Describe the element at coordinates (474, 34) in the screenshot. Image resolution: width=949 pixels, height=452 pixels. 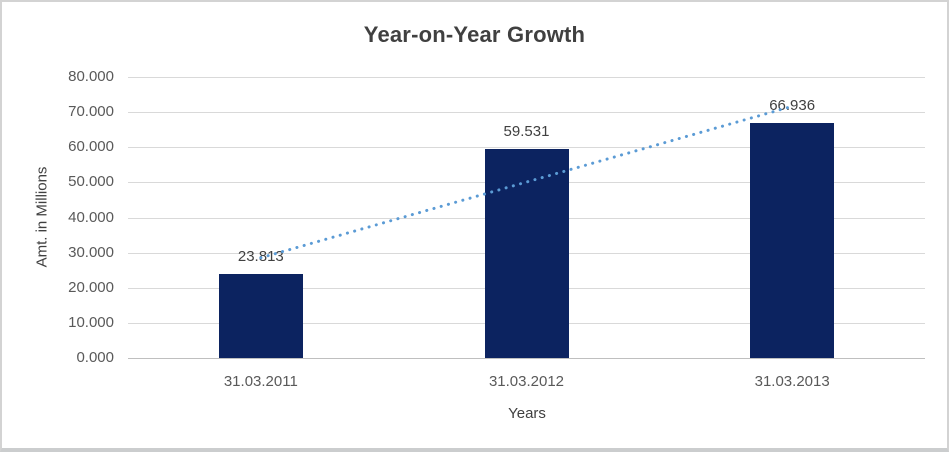
I see `chart-title: Year-on-Year Growth` at that location.